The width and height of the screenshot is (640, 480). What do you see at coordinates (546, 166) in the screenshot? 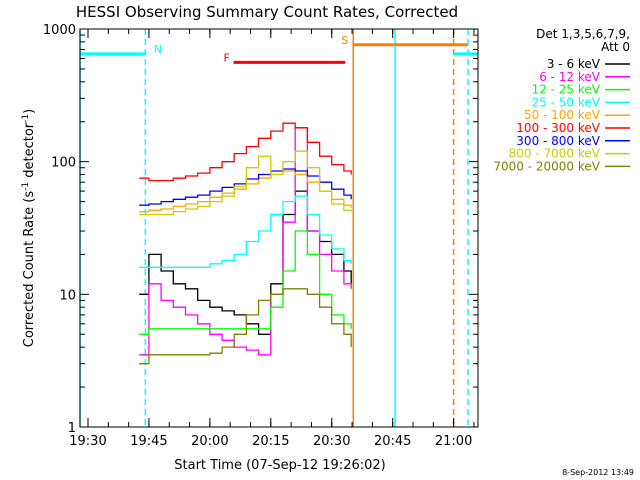
I see `legend-label-8: 7000 - 20000 keV` at bounding box center [546, 166].